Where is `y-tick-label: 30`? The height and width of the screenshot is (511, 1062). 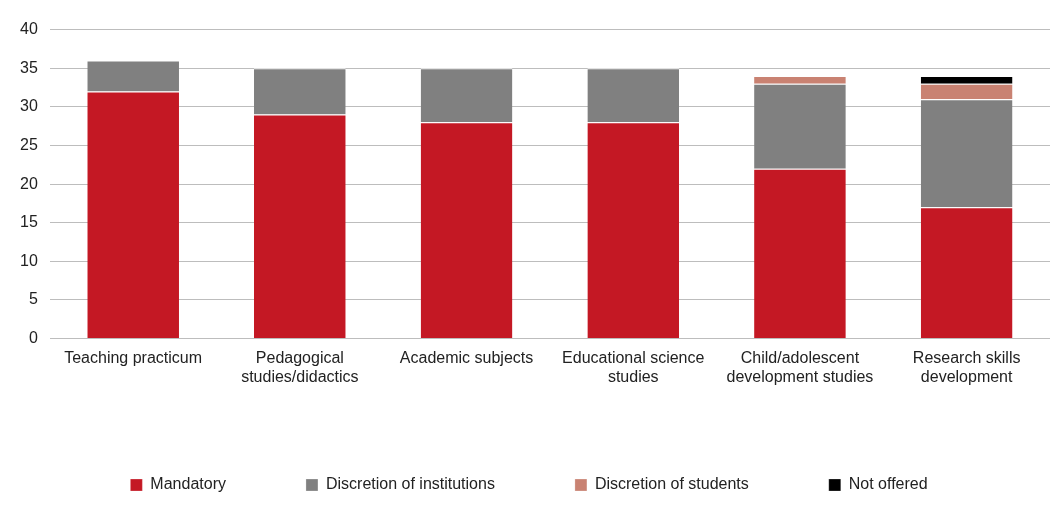
y-tick-label: 30 is located at coordinates (29, 106).